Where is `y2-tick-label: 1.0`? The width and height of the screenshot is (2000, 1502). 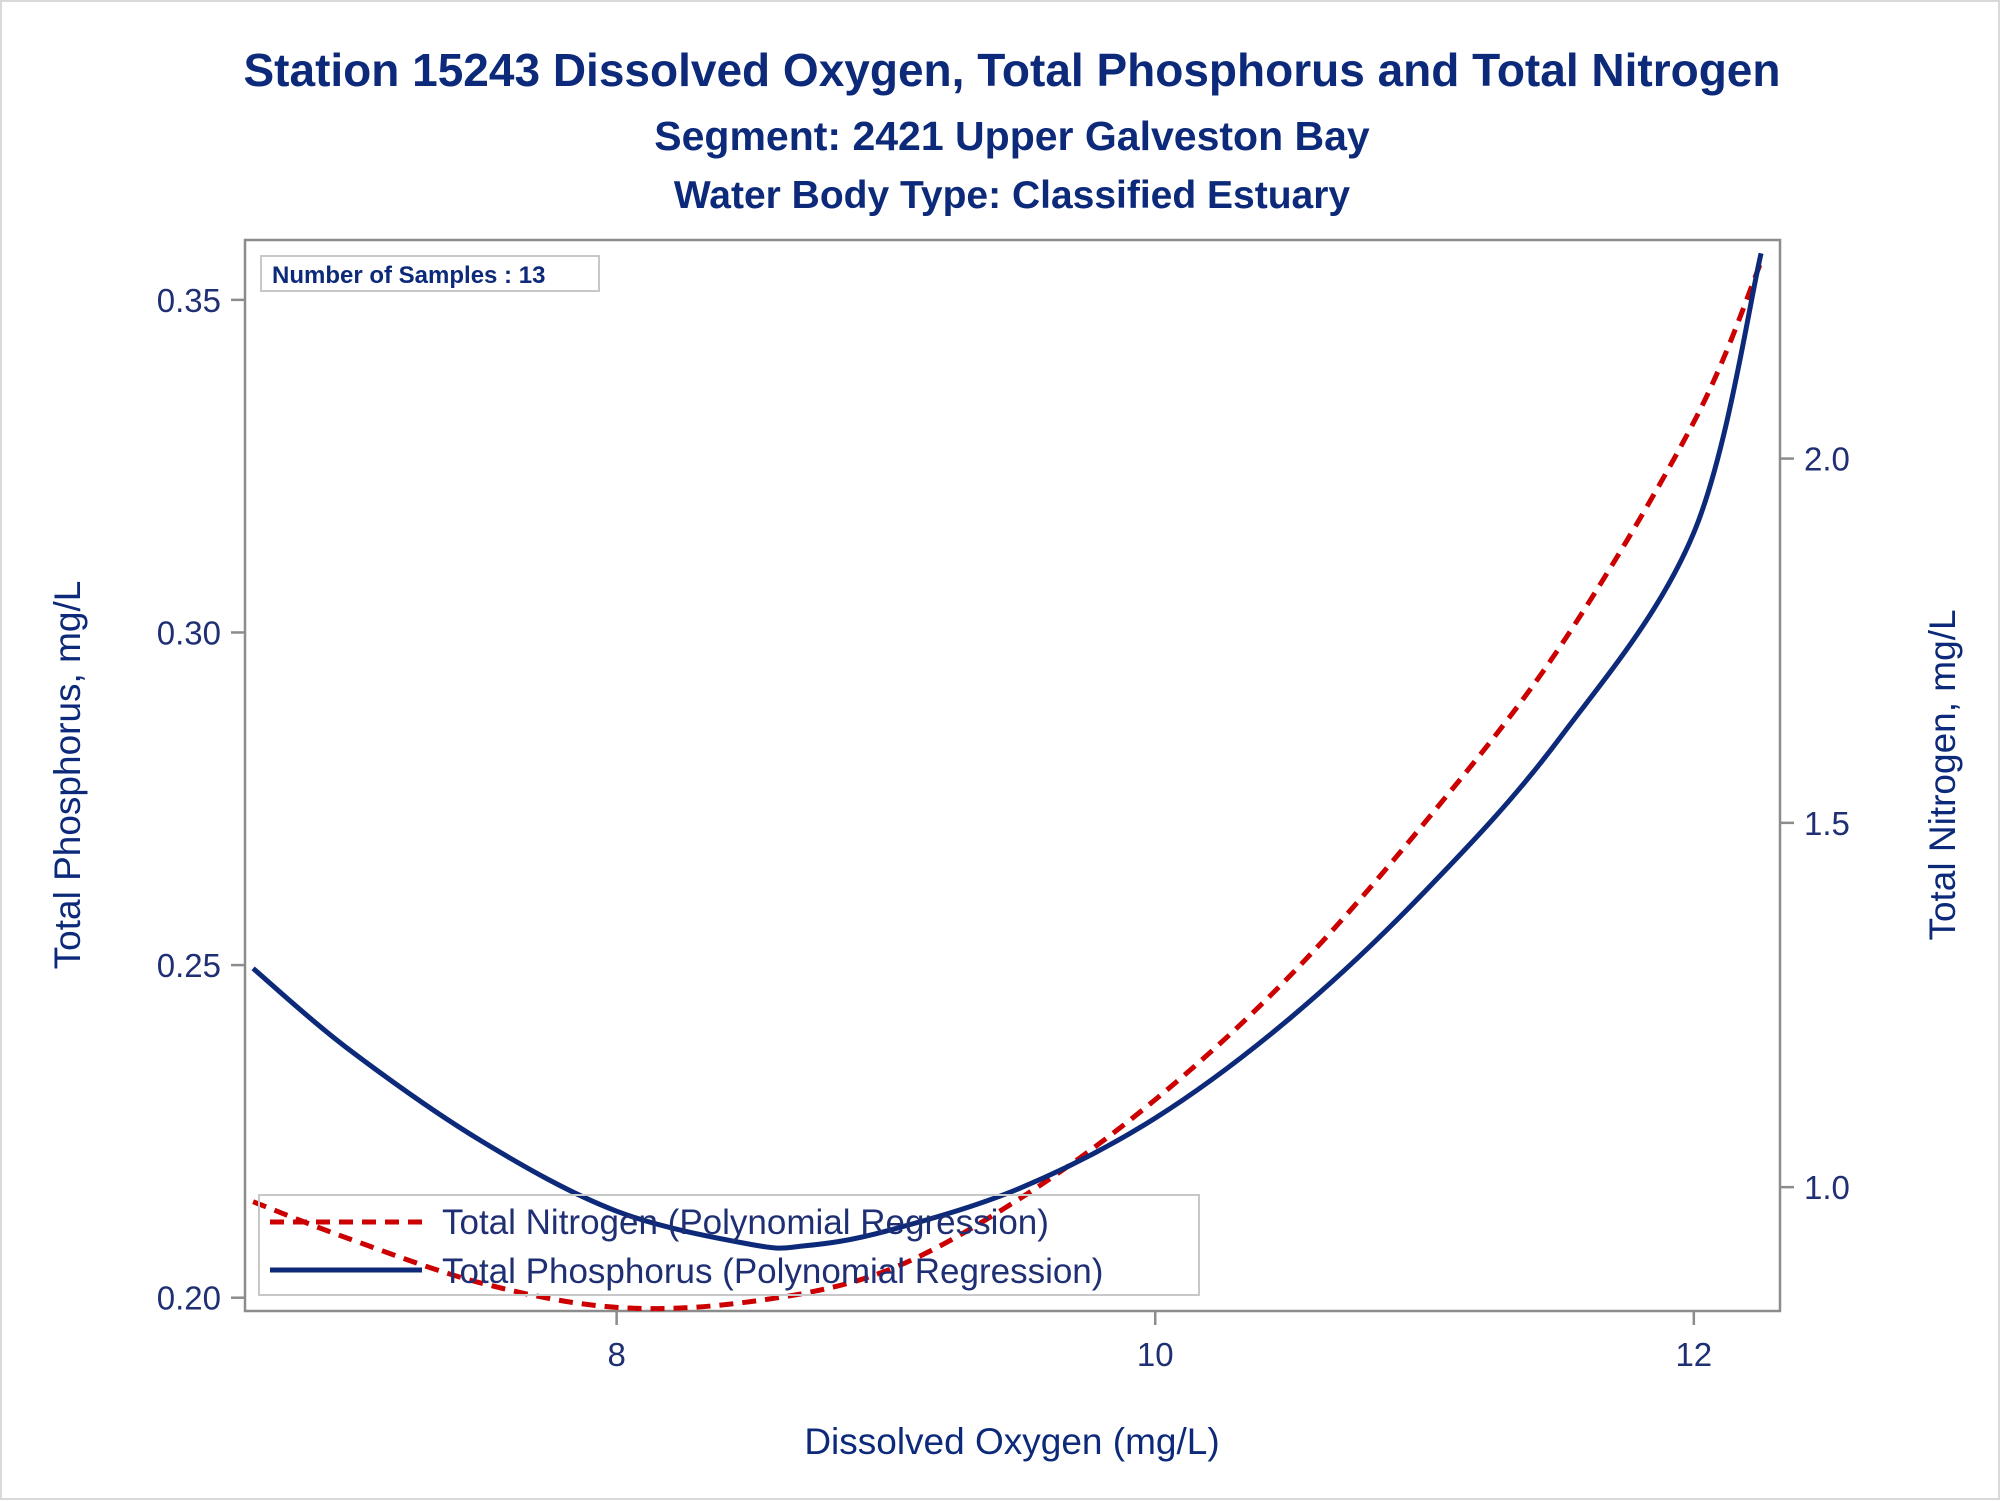 y2-tick-label: 1.0 is located at coordinates (1827, 1187).